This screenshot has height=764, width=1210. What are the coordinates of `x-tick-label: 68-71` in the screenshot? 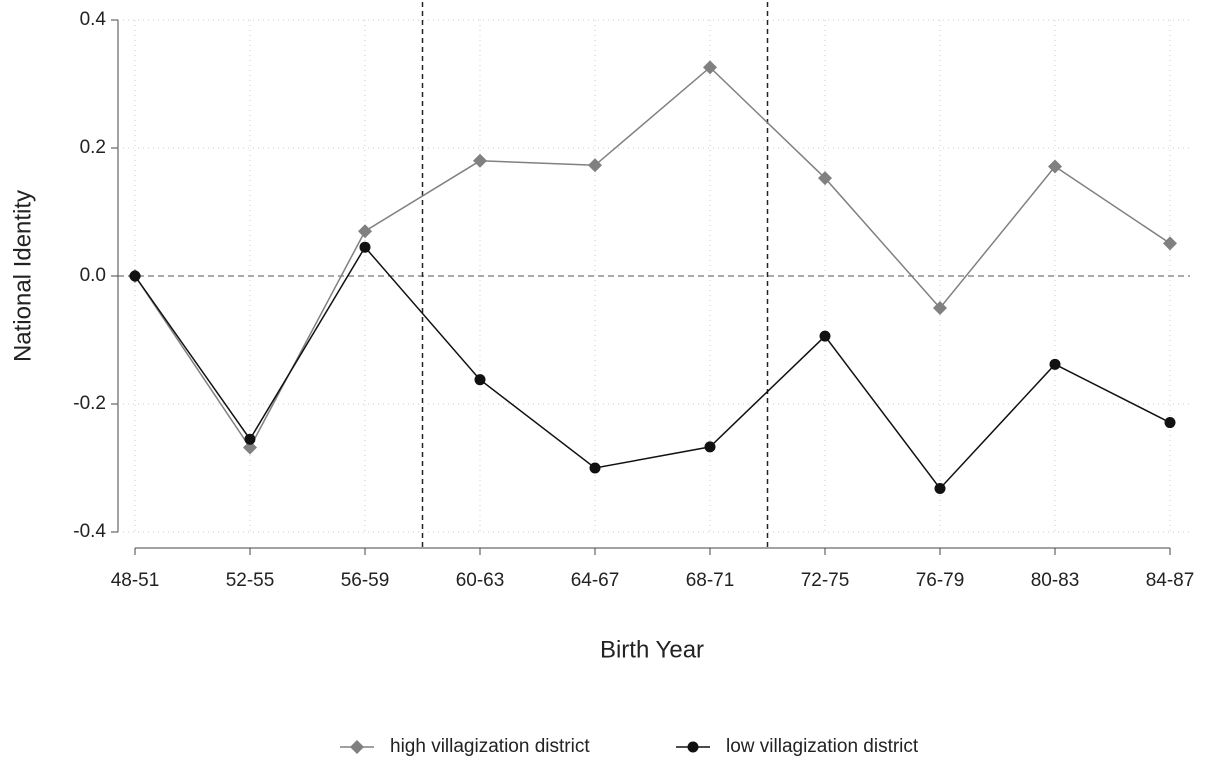 It's located at (710, 580).